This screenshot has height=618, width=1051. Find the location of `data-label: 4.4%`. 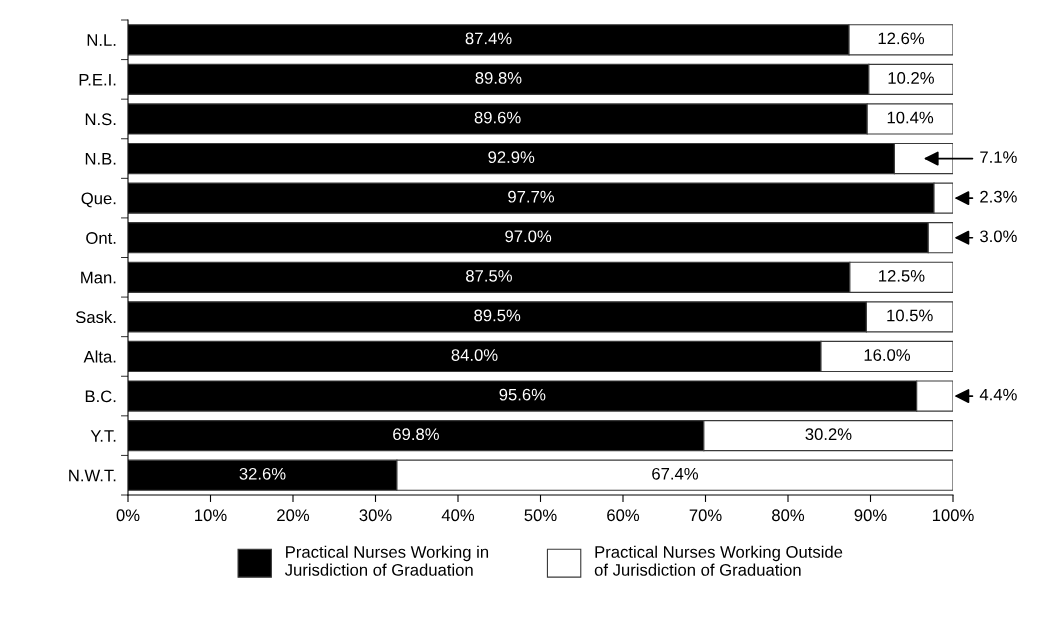

data-label: 4.4% is located at coordinates (998, 394).